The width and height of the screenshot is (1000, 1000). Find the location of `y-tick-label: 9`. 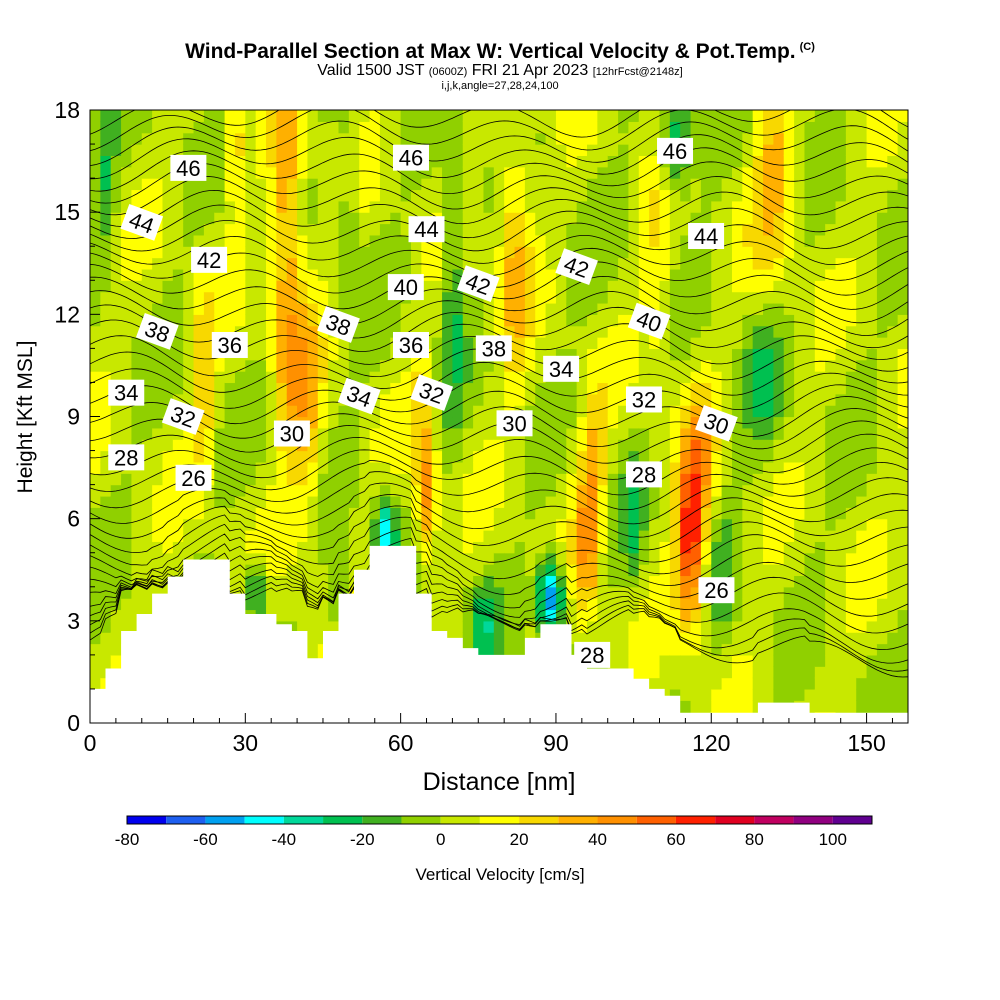

y-tick-label: 9 is located at coordinates (73, 417).